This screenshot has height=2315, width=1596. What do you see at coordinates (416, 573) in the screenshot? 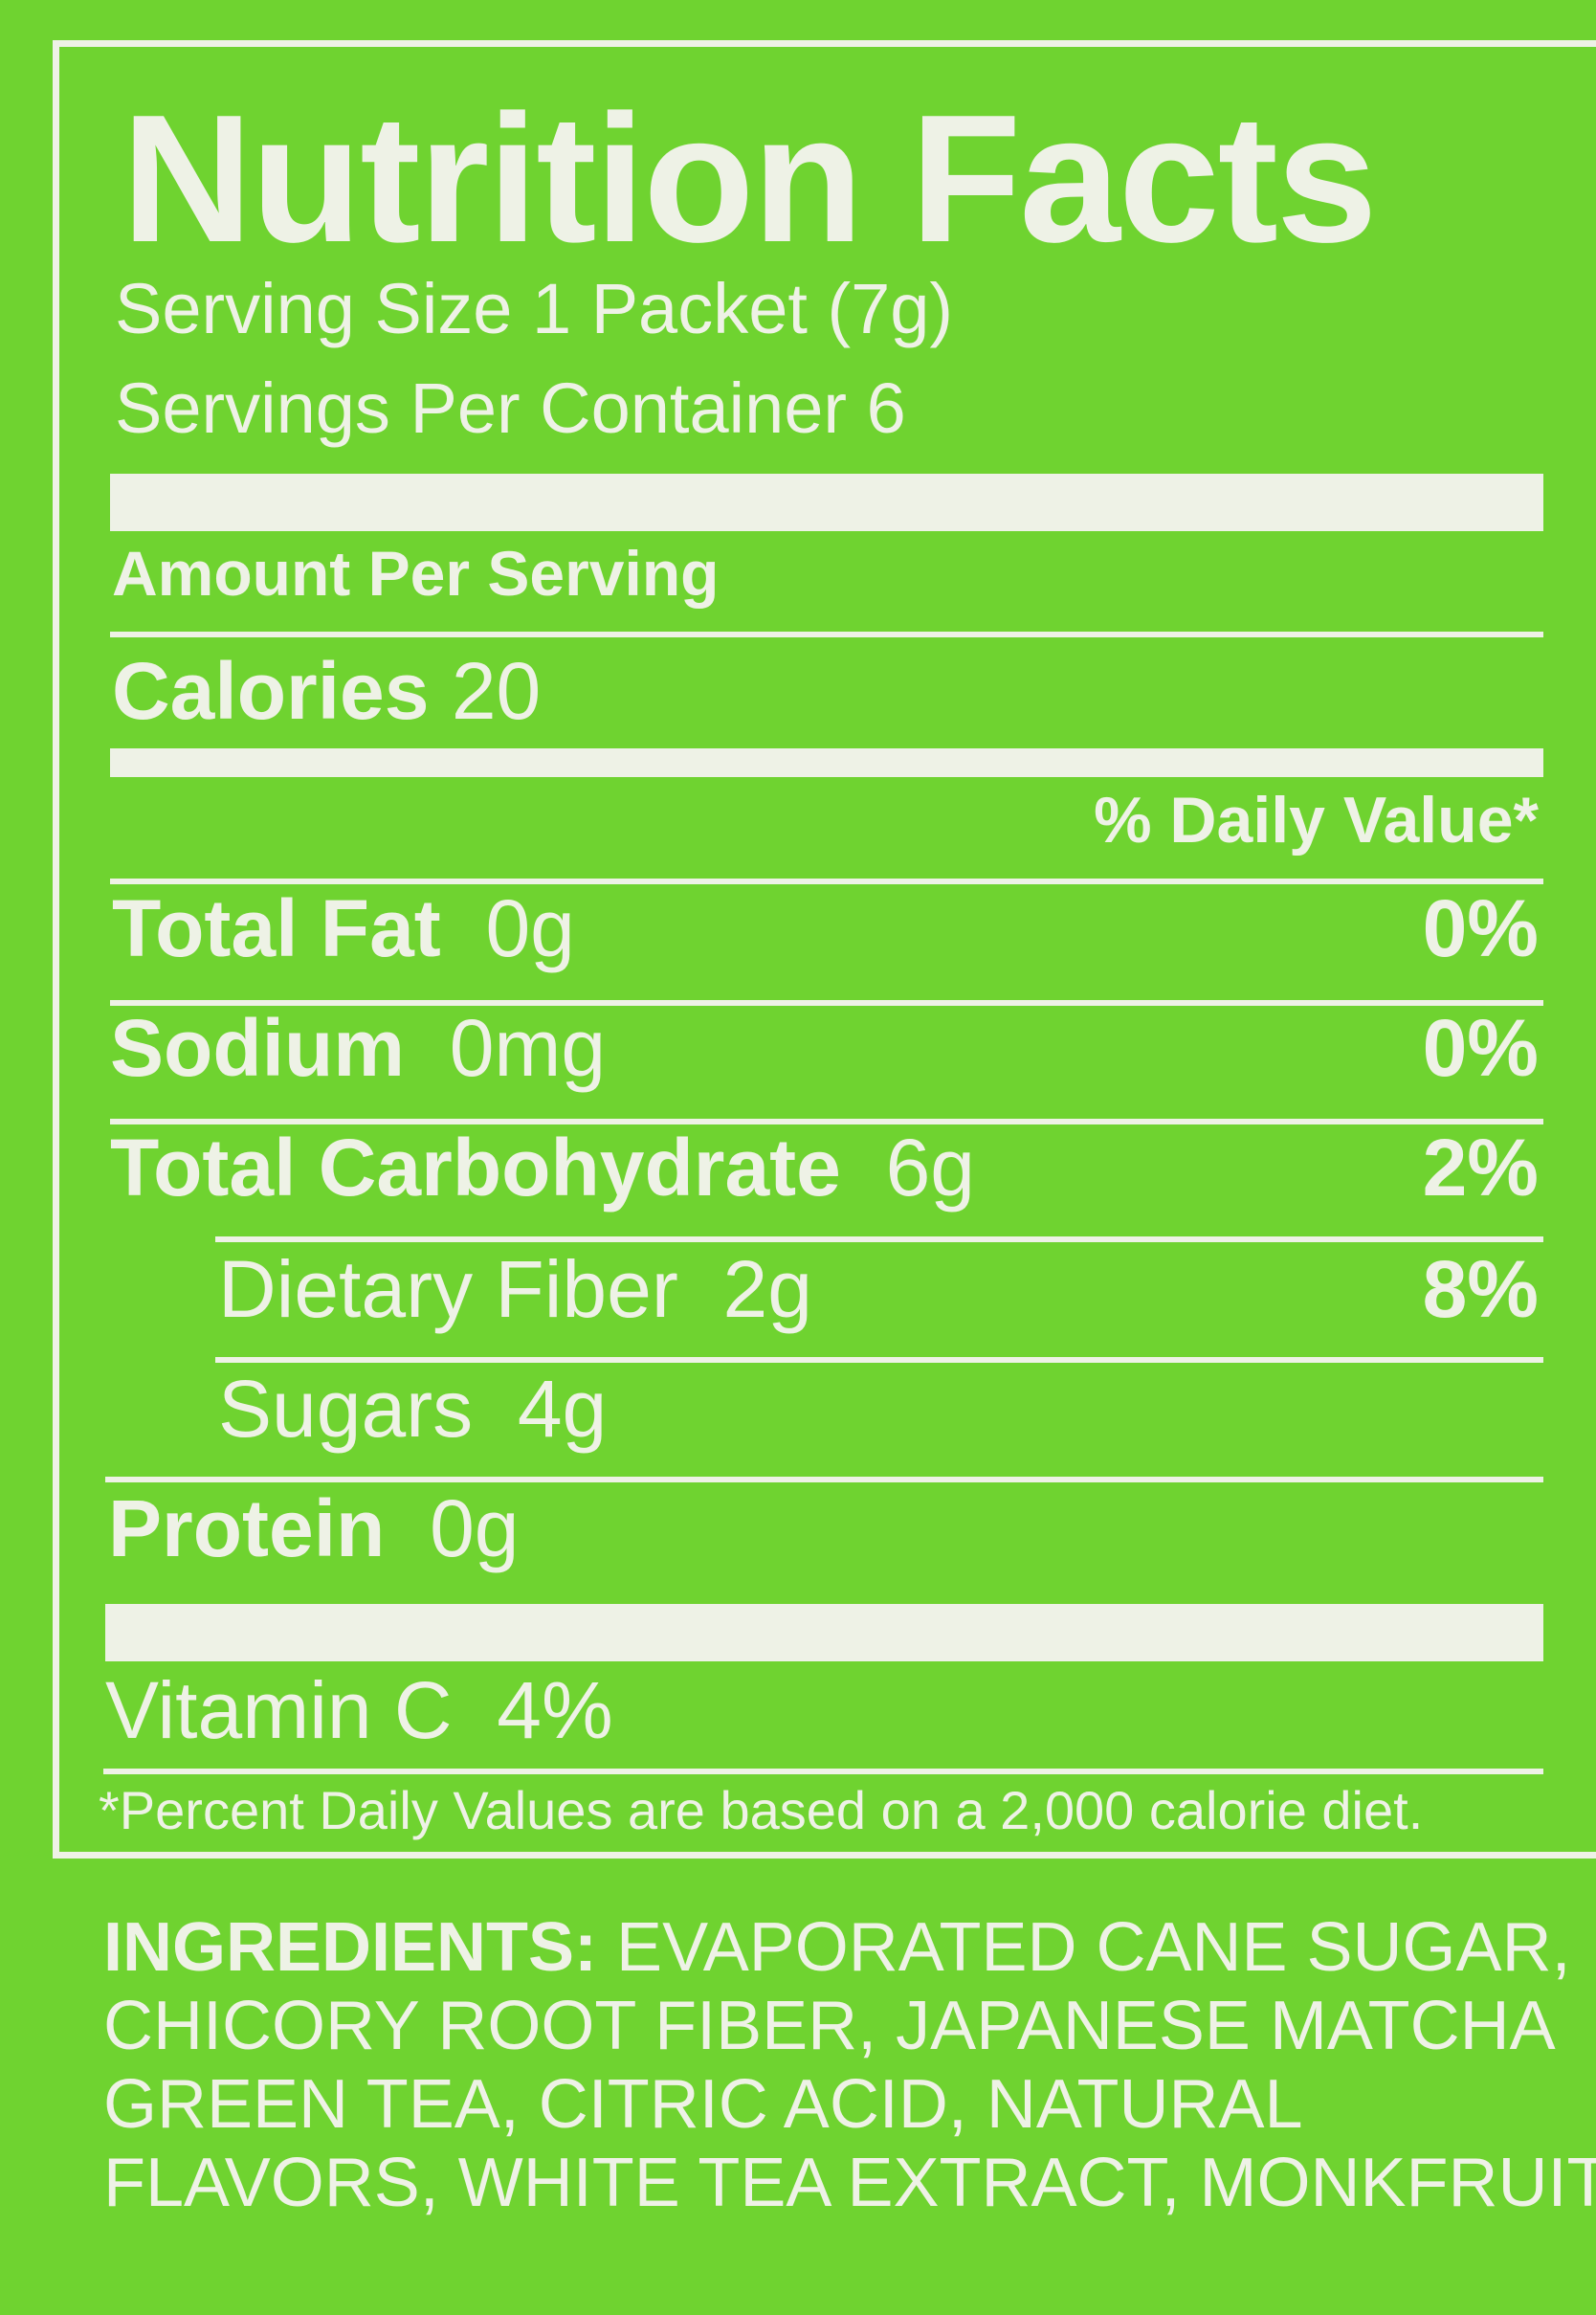
I see `amount-per-serving: Amount Per Serving` at bounding box center [416, 573].